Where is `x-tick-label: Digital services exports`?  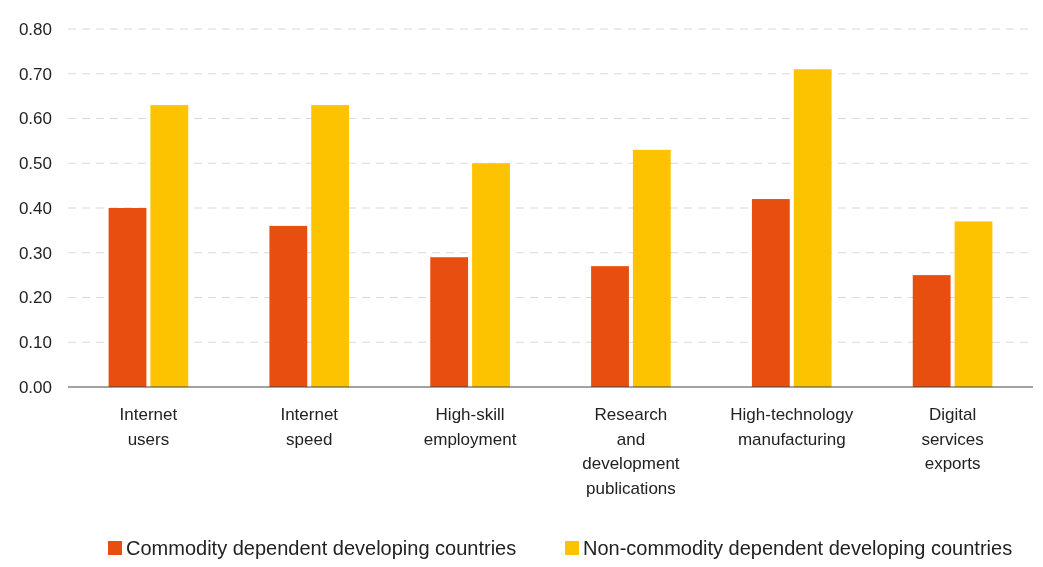
x-tick-label: Digital services exports is located at coordinates (952, 439).